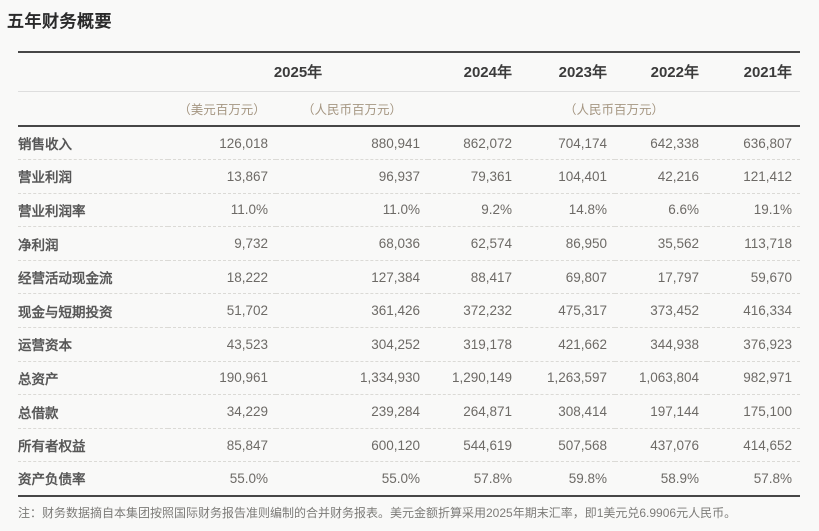  I want to click on cell-value: 304,252, so click(395, 344).